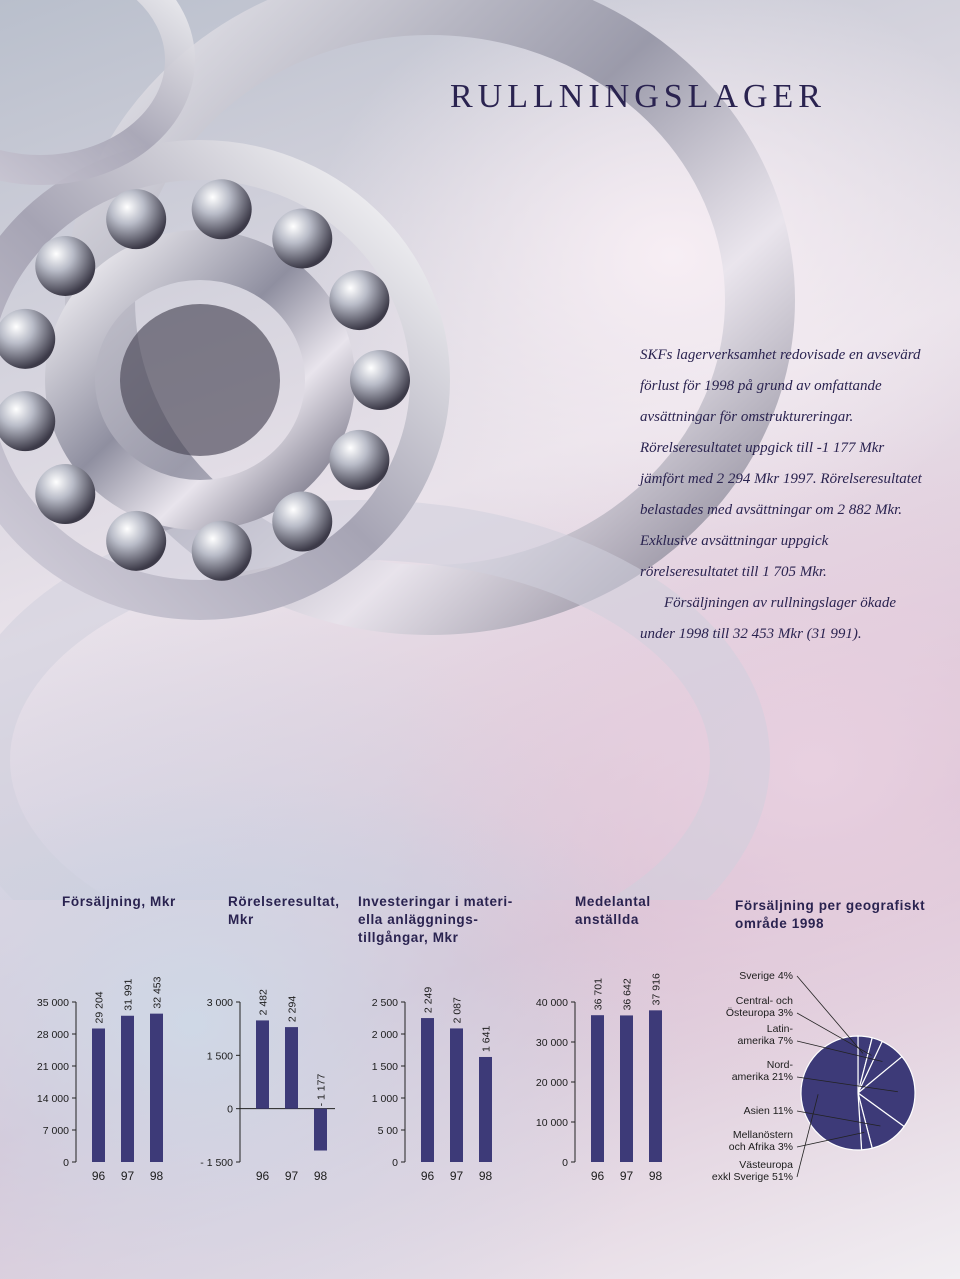  What do you see at coordinates (216, 1163) in the screenshot?
I see `y-tick-label: - 1 500` at bounding box center [216, 1163].